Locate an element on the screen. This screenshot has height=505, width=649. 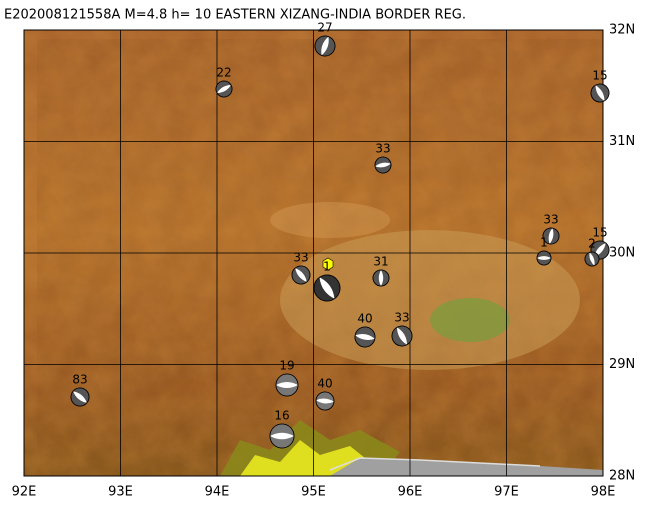
lat-label: 30N is located at coordinates (622, 253).